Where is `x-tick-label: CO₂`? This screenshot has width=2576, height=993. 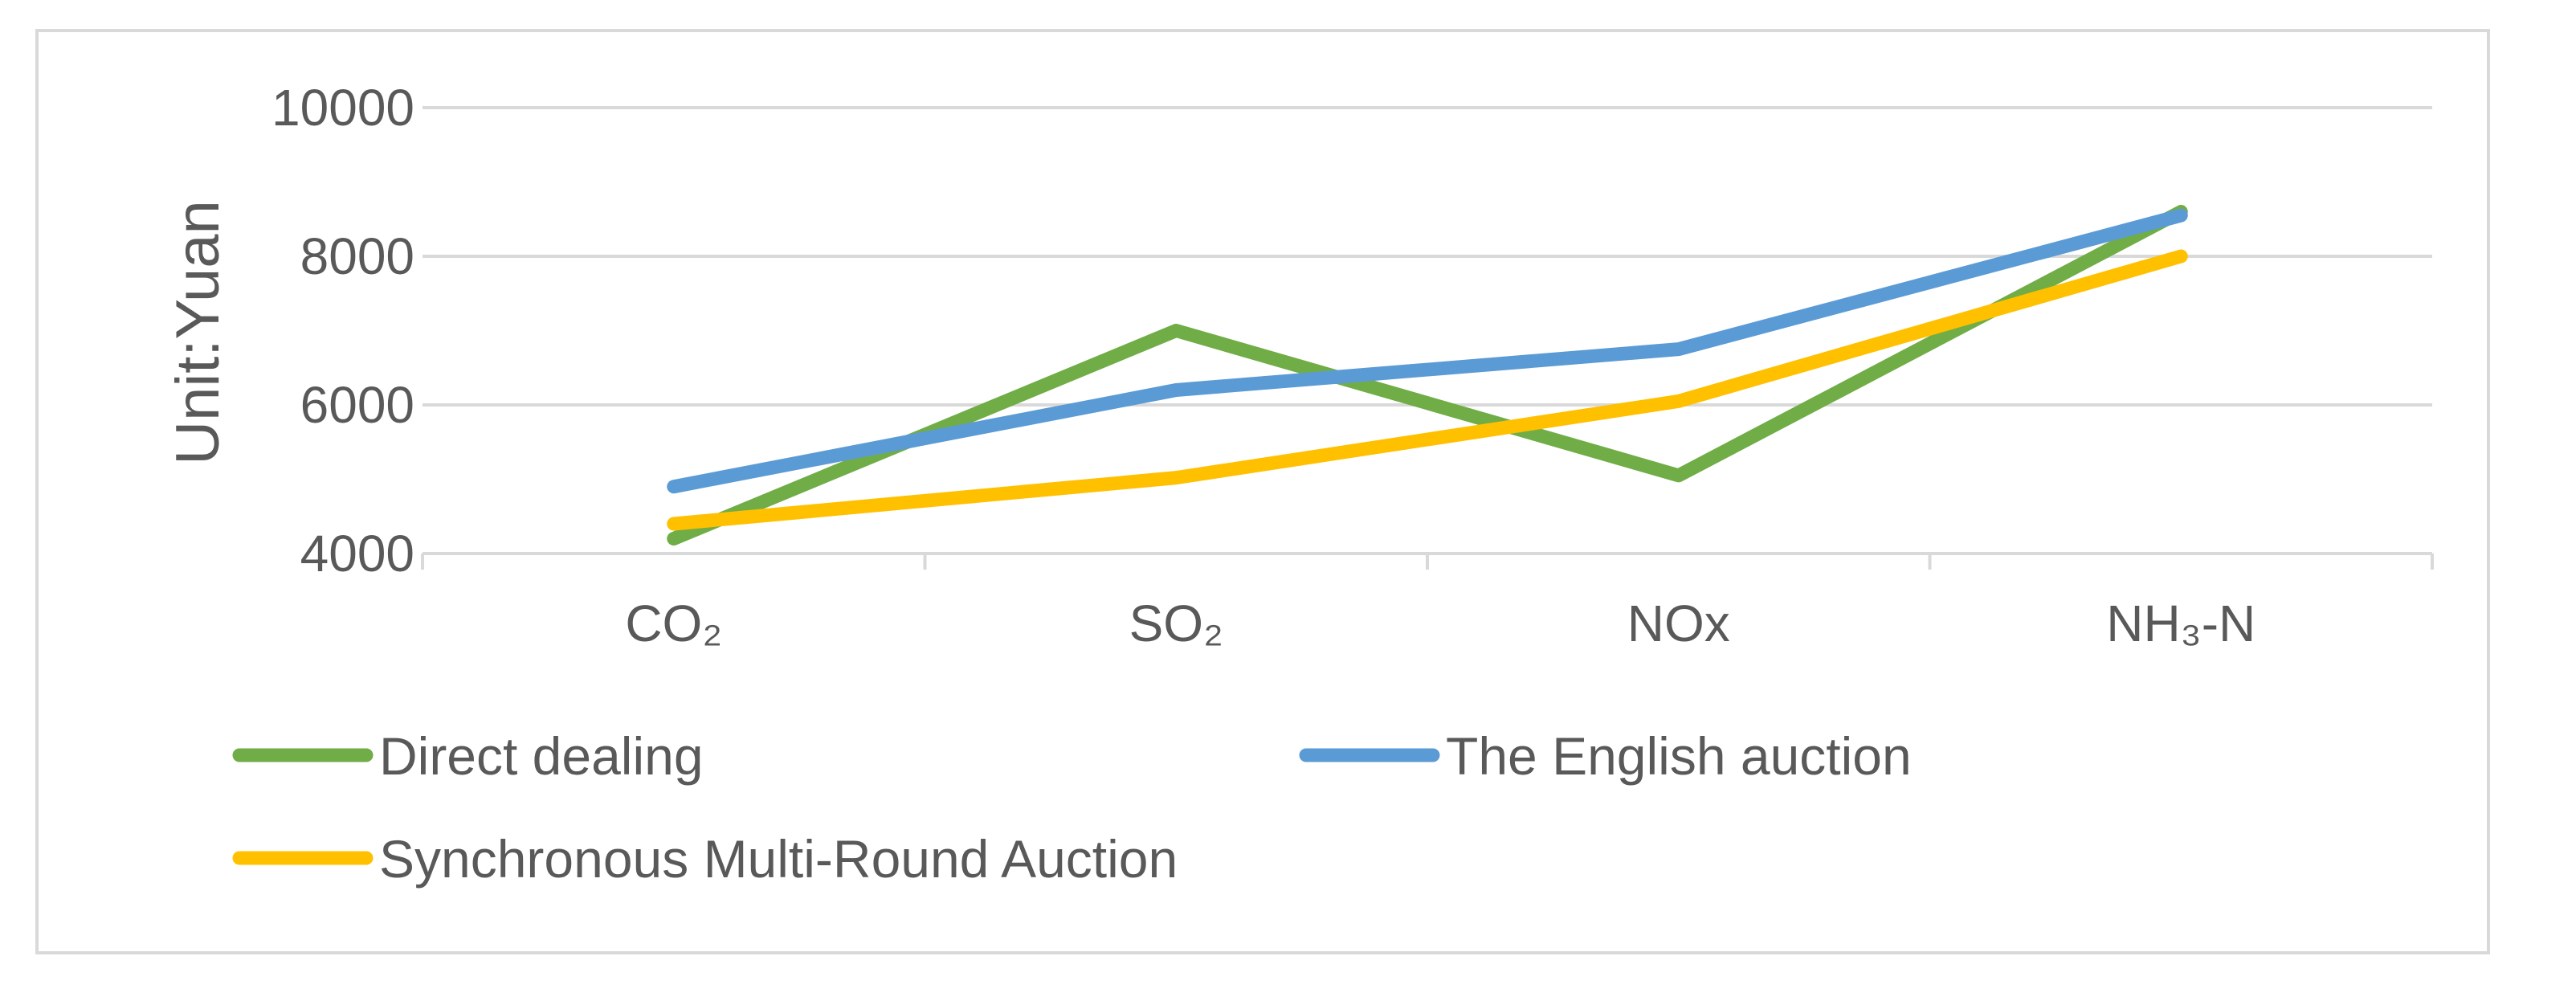 x-tick-label: CO₂ is located at coordinates (673, 623).